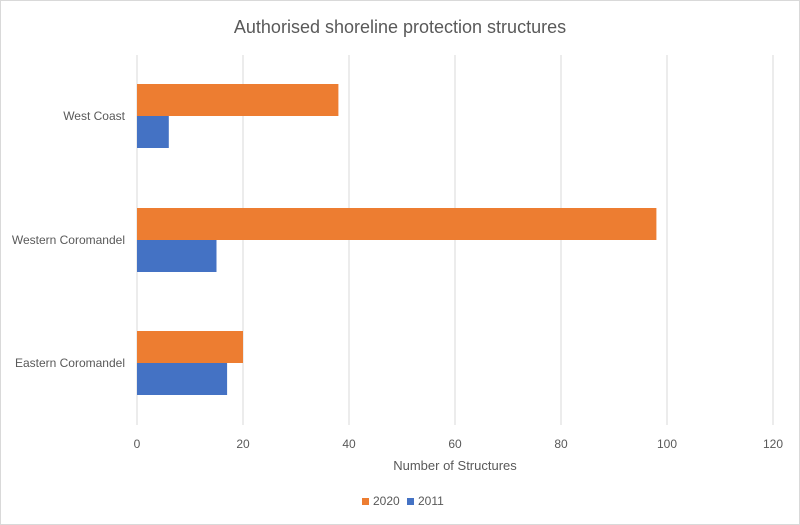  Describe the element at coordinates (190, 347) in the screenshot. I see `bar-2020-eastern-coromandel` at that location.